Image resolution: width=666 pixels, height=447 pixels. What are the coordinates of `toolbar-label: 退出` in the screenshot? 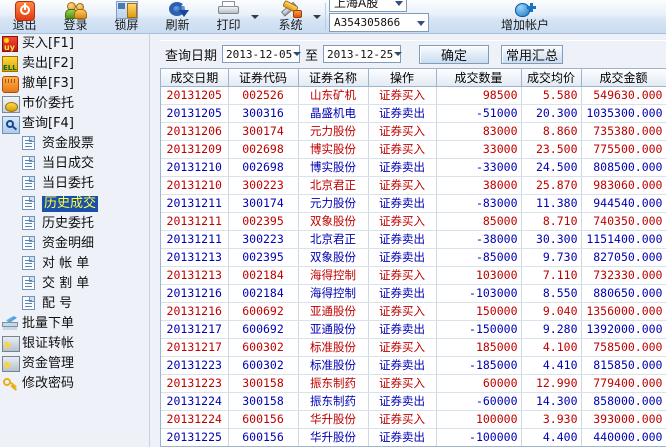 It's located at (24, 25).